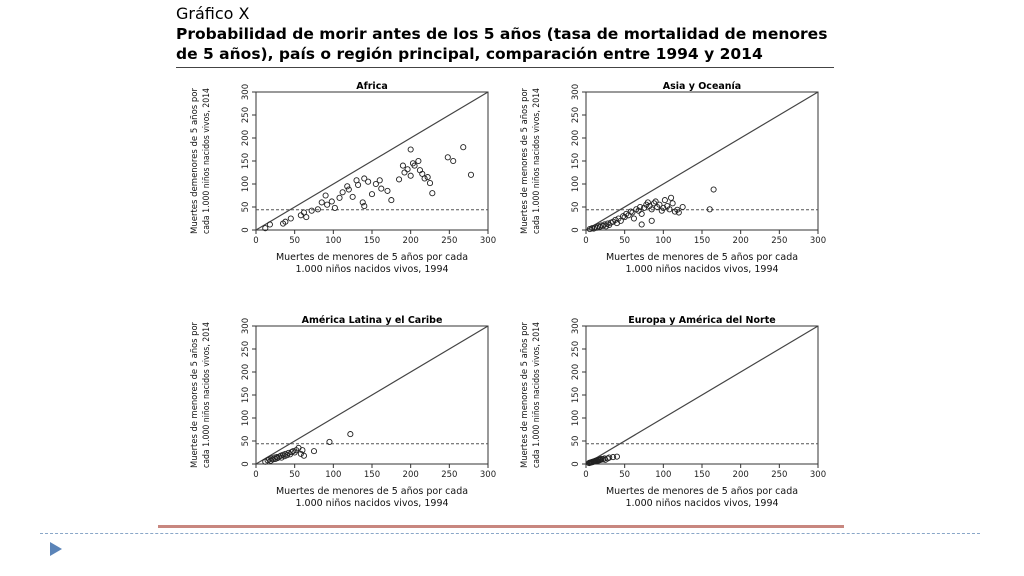 The image size is (1024, 576). What do you see at coordinates (741, 241) in the screenshot?
I see `x-tick-label: 200` at bounding box center [741, 241].